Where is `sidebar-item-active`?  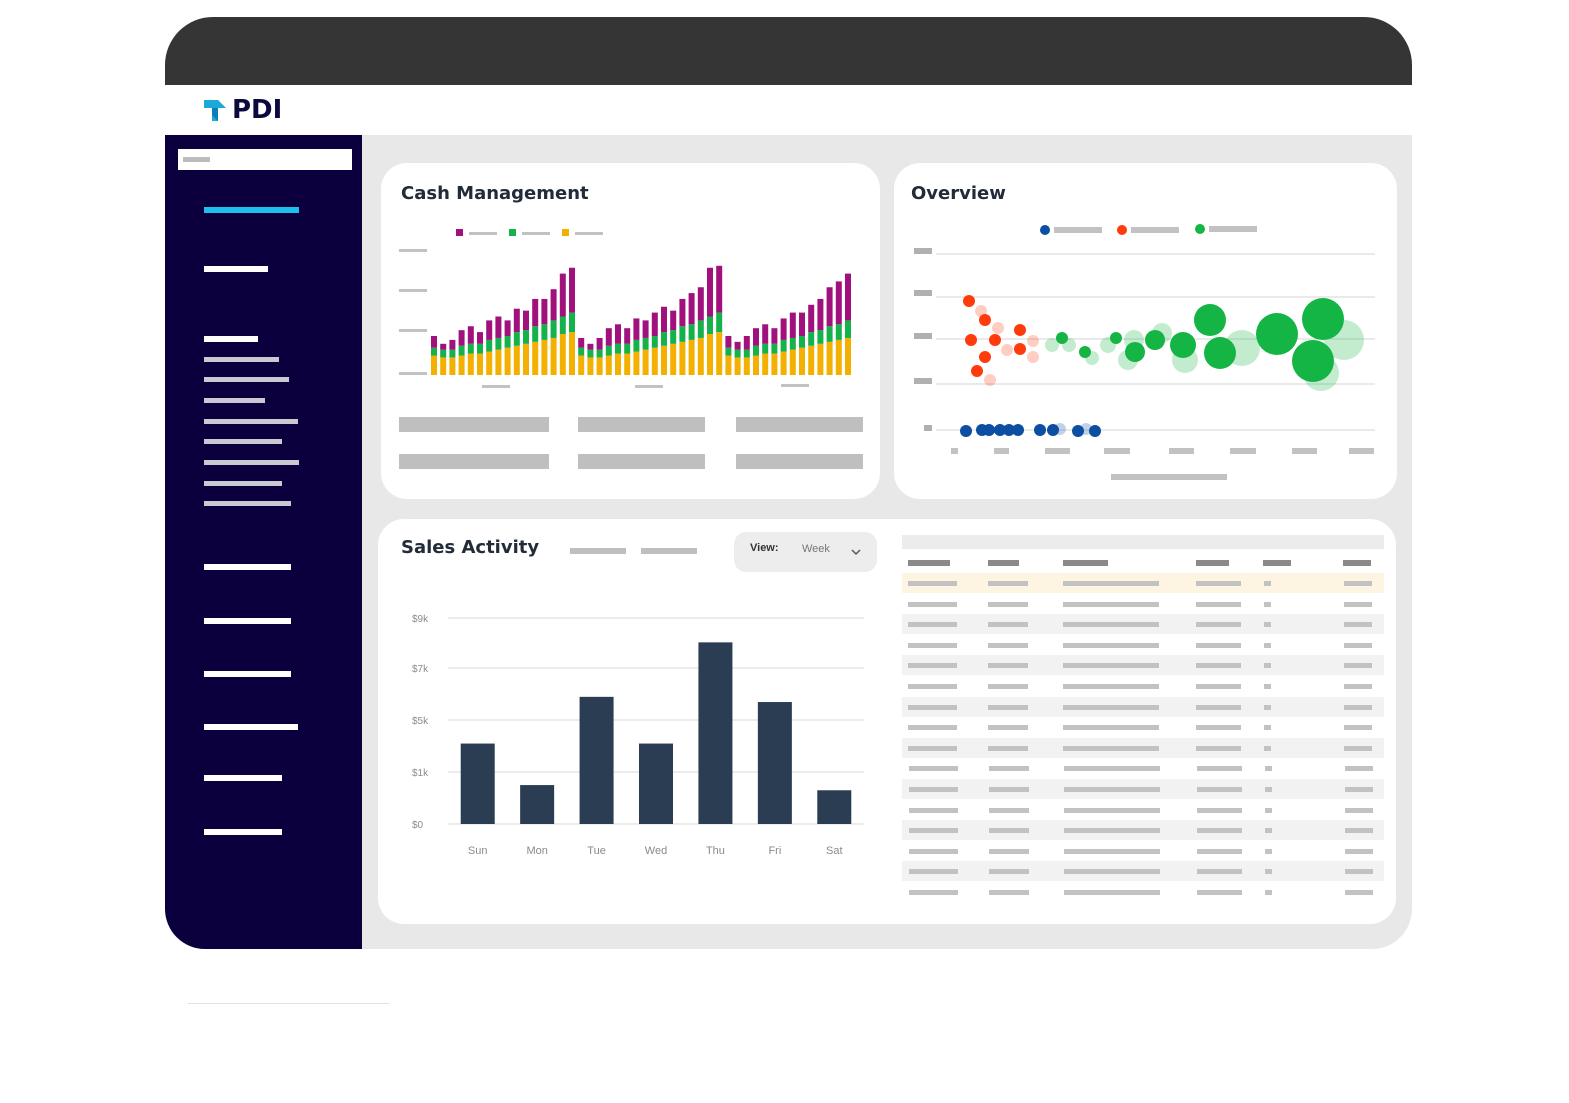 sidebar-item-active is located at coordinates (251, 210).